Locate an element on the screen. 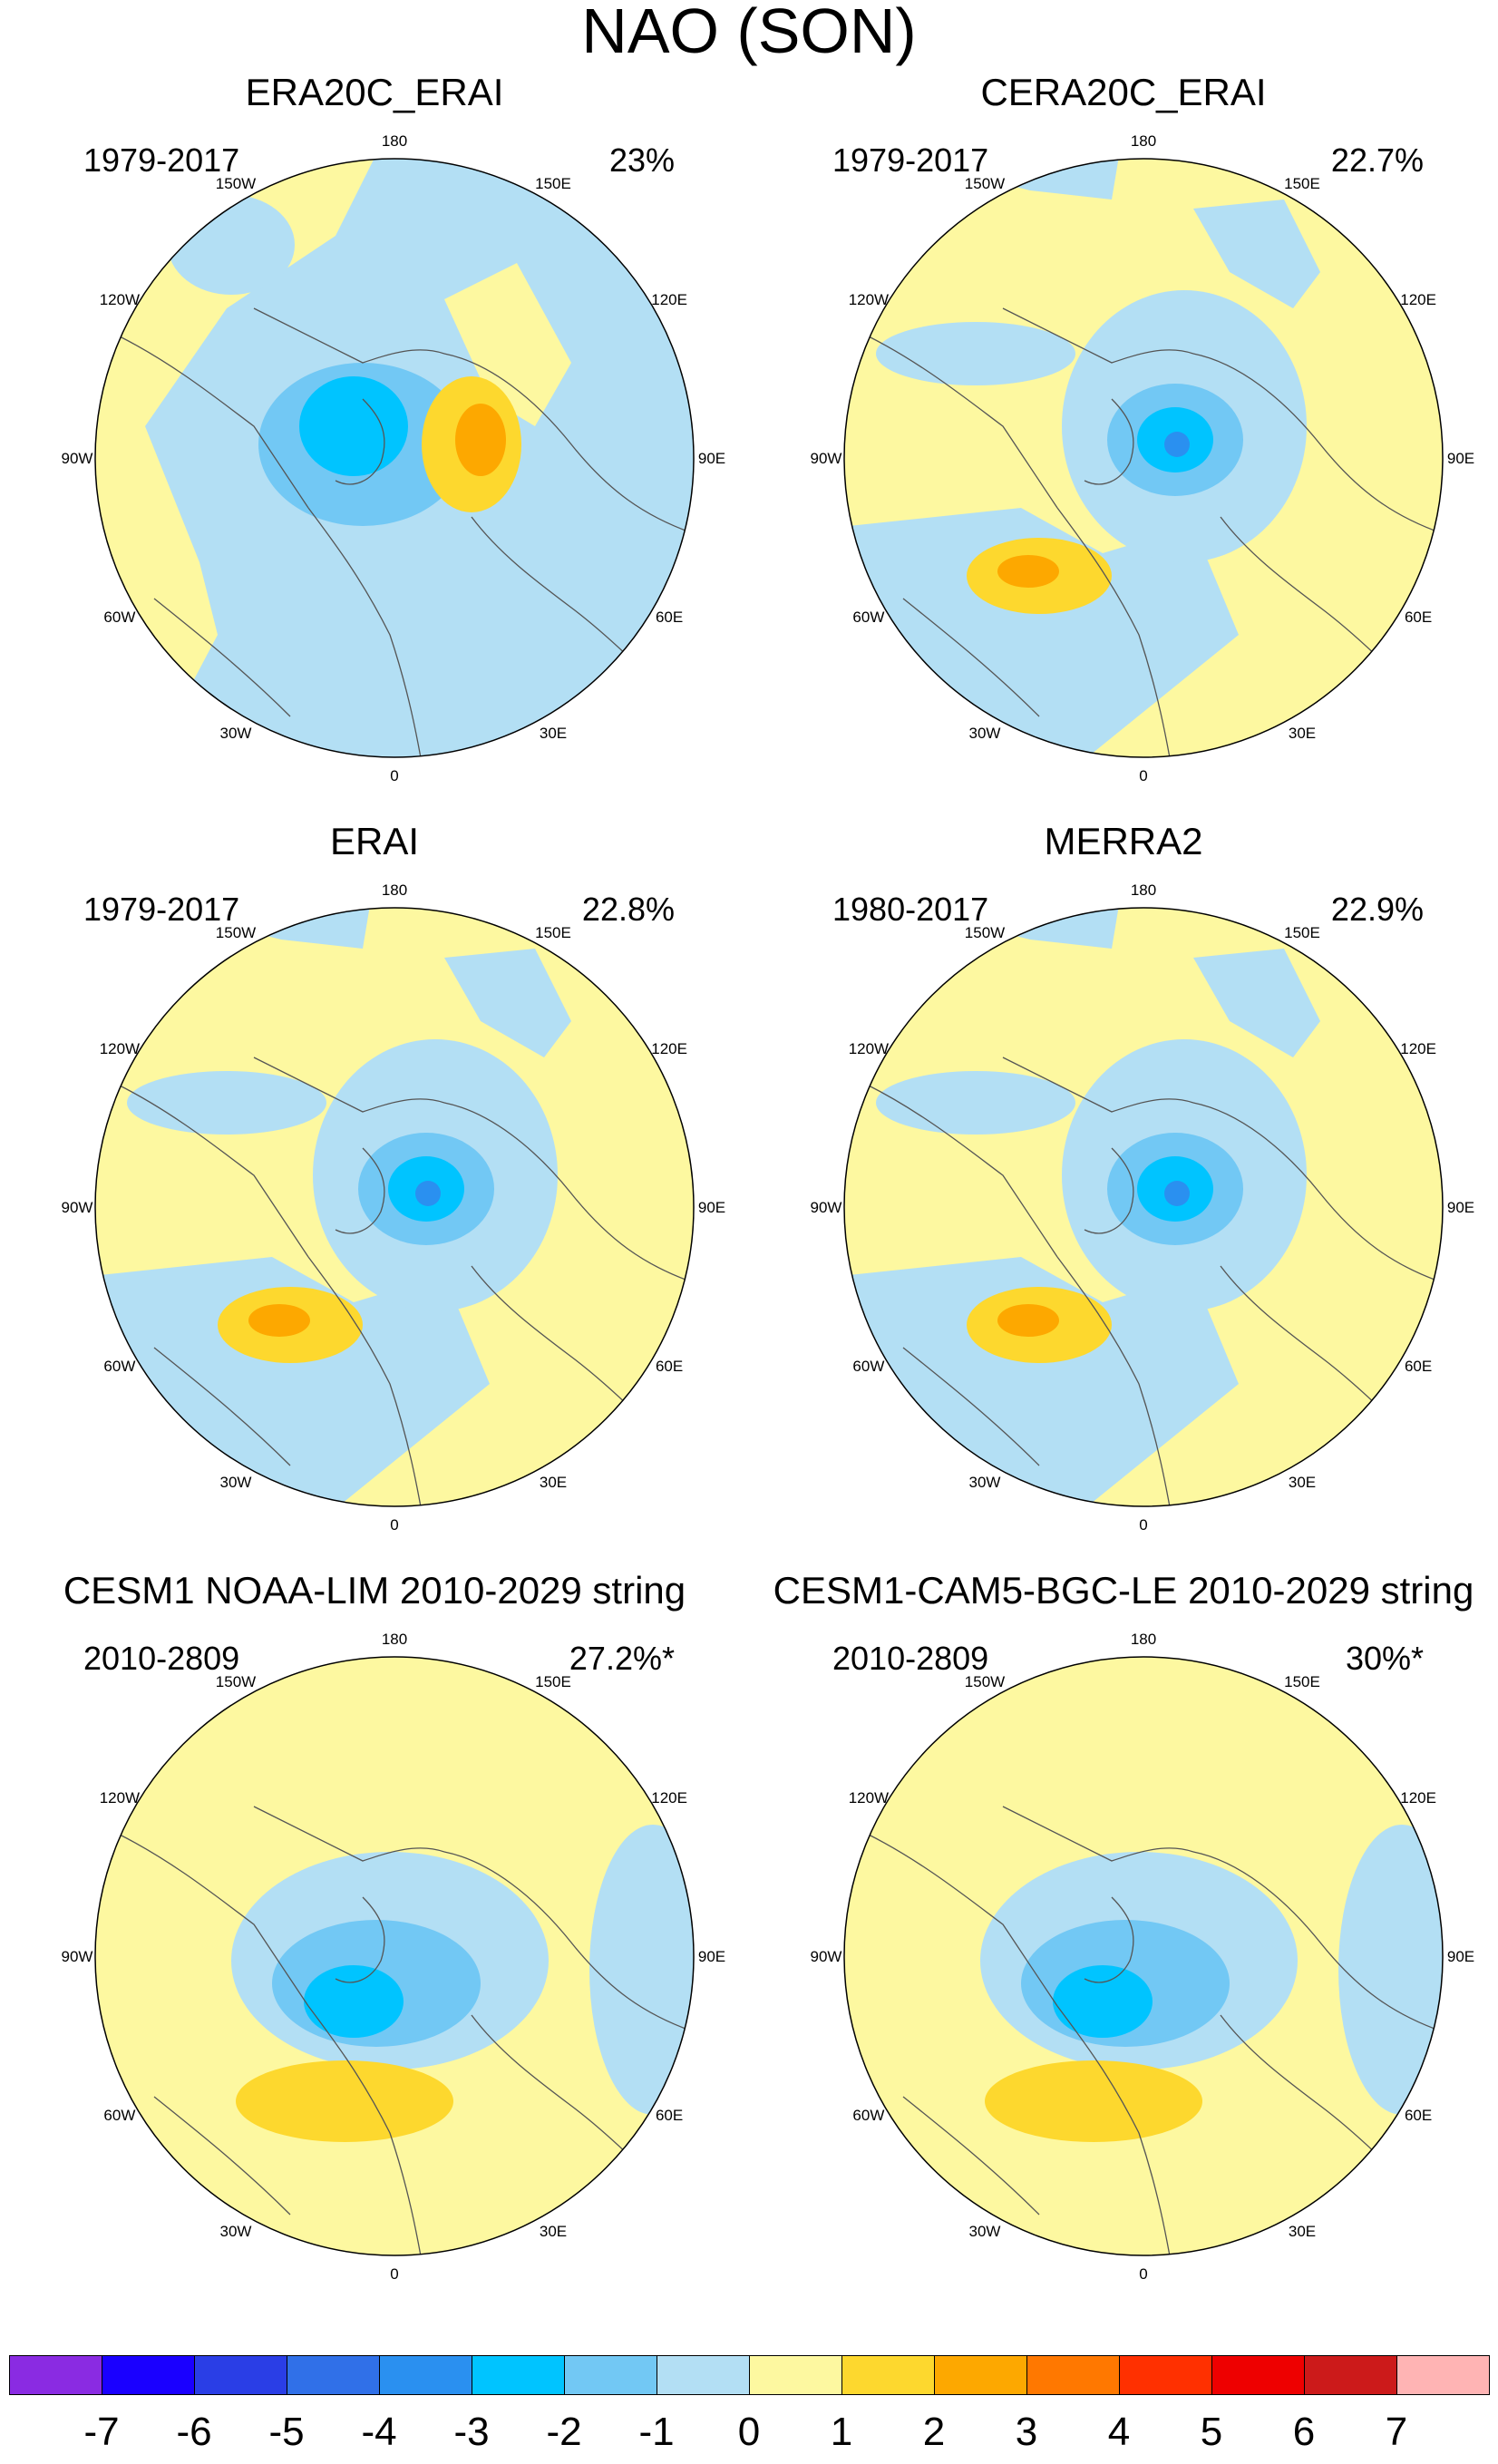  colorbar: -7 -6 -5 -4 -3 -2 -1 0 1 2 3 4 5 6 7 is located at coordinates (749, 2409).